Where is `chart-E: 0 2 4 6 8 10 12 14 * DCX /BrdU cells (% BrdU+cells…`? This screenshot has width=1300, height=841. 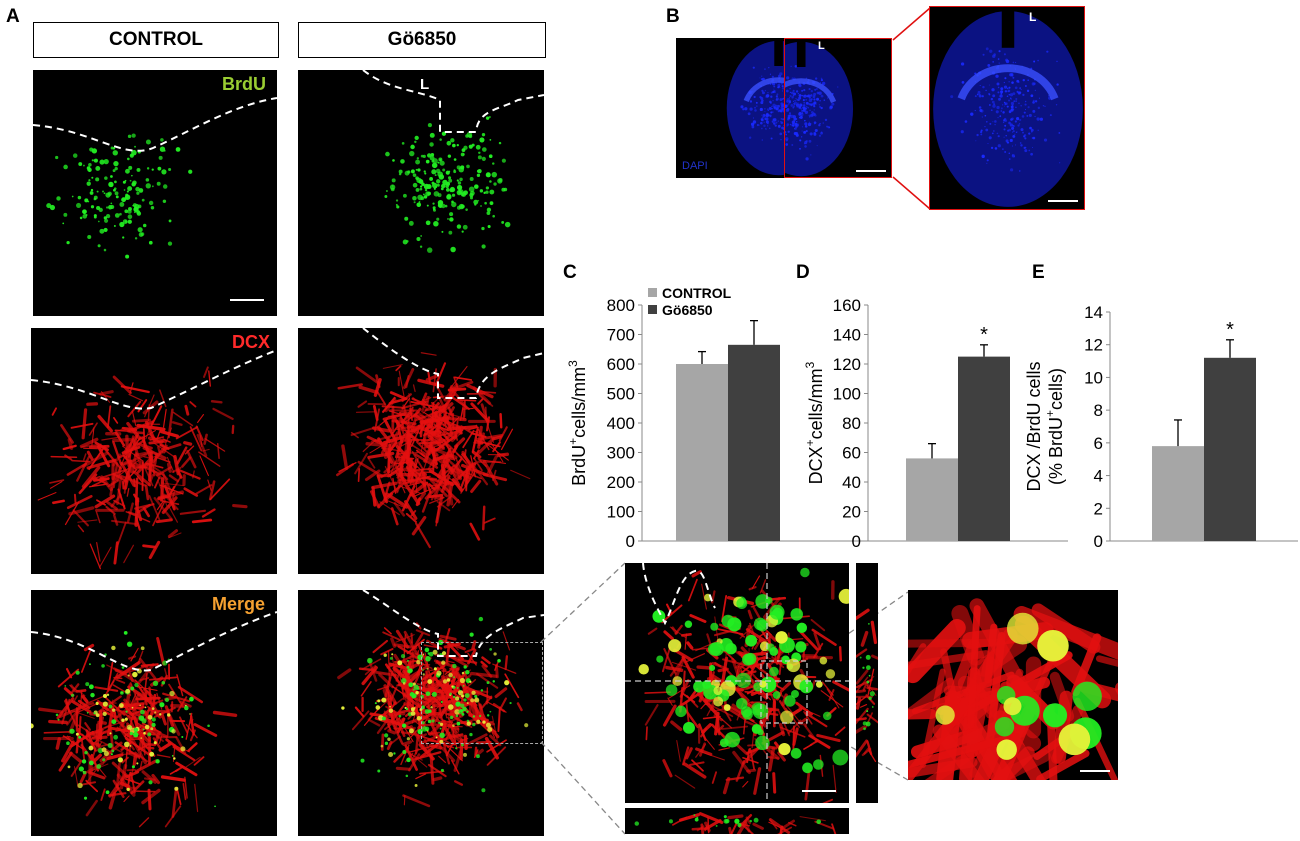
chart-E: 0 2 4 6 8 10 12 14 * DCX /BrdU cells (% BrdU+cells… is located at coordinates (1161, 427).